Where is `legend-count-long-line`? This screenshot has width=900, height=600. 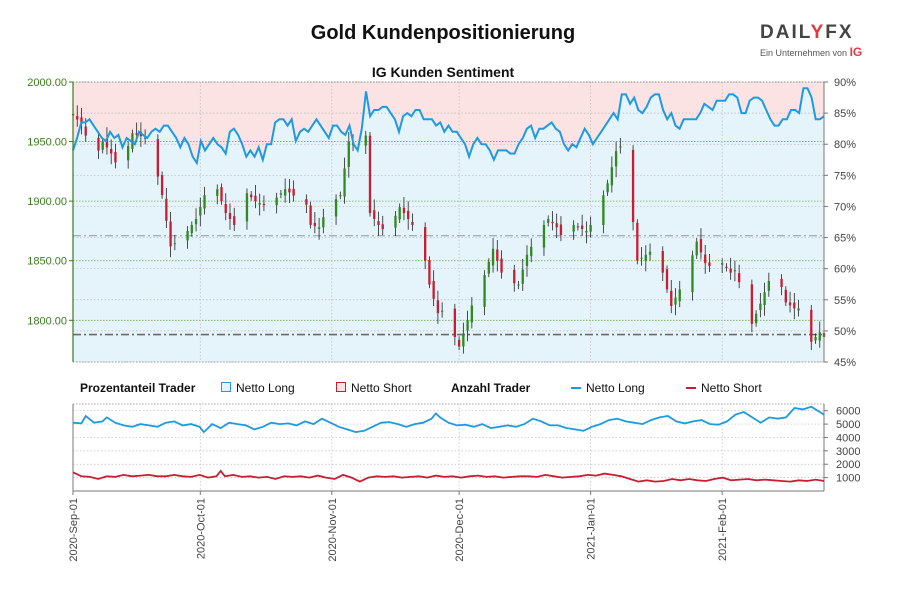 legend-count-long-line is located at coordinates (576, 388).